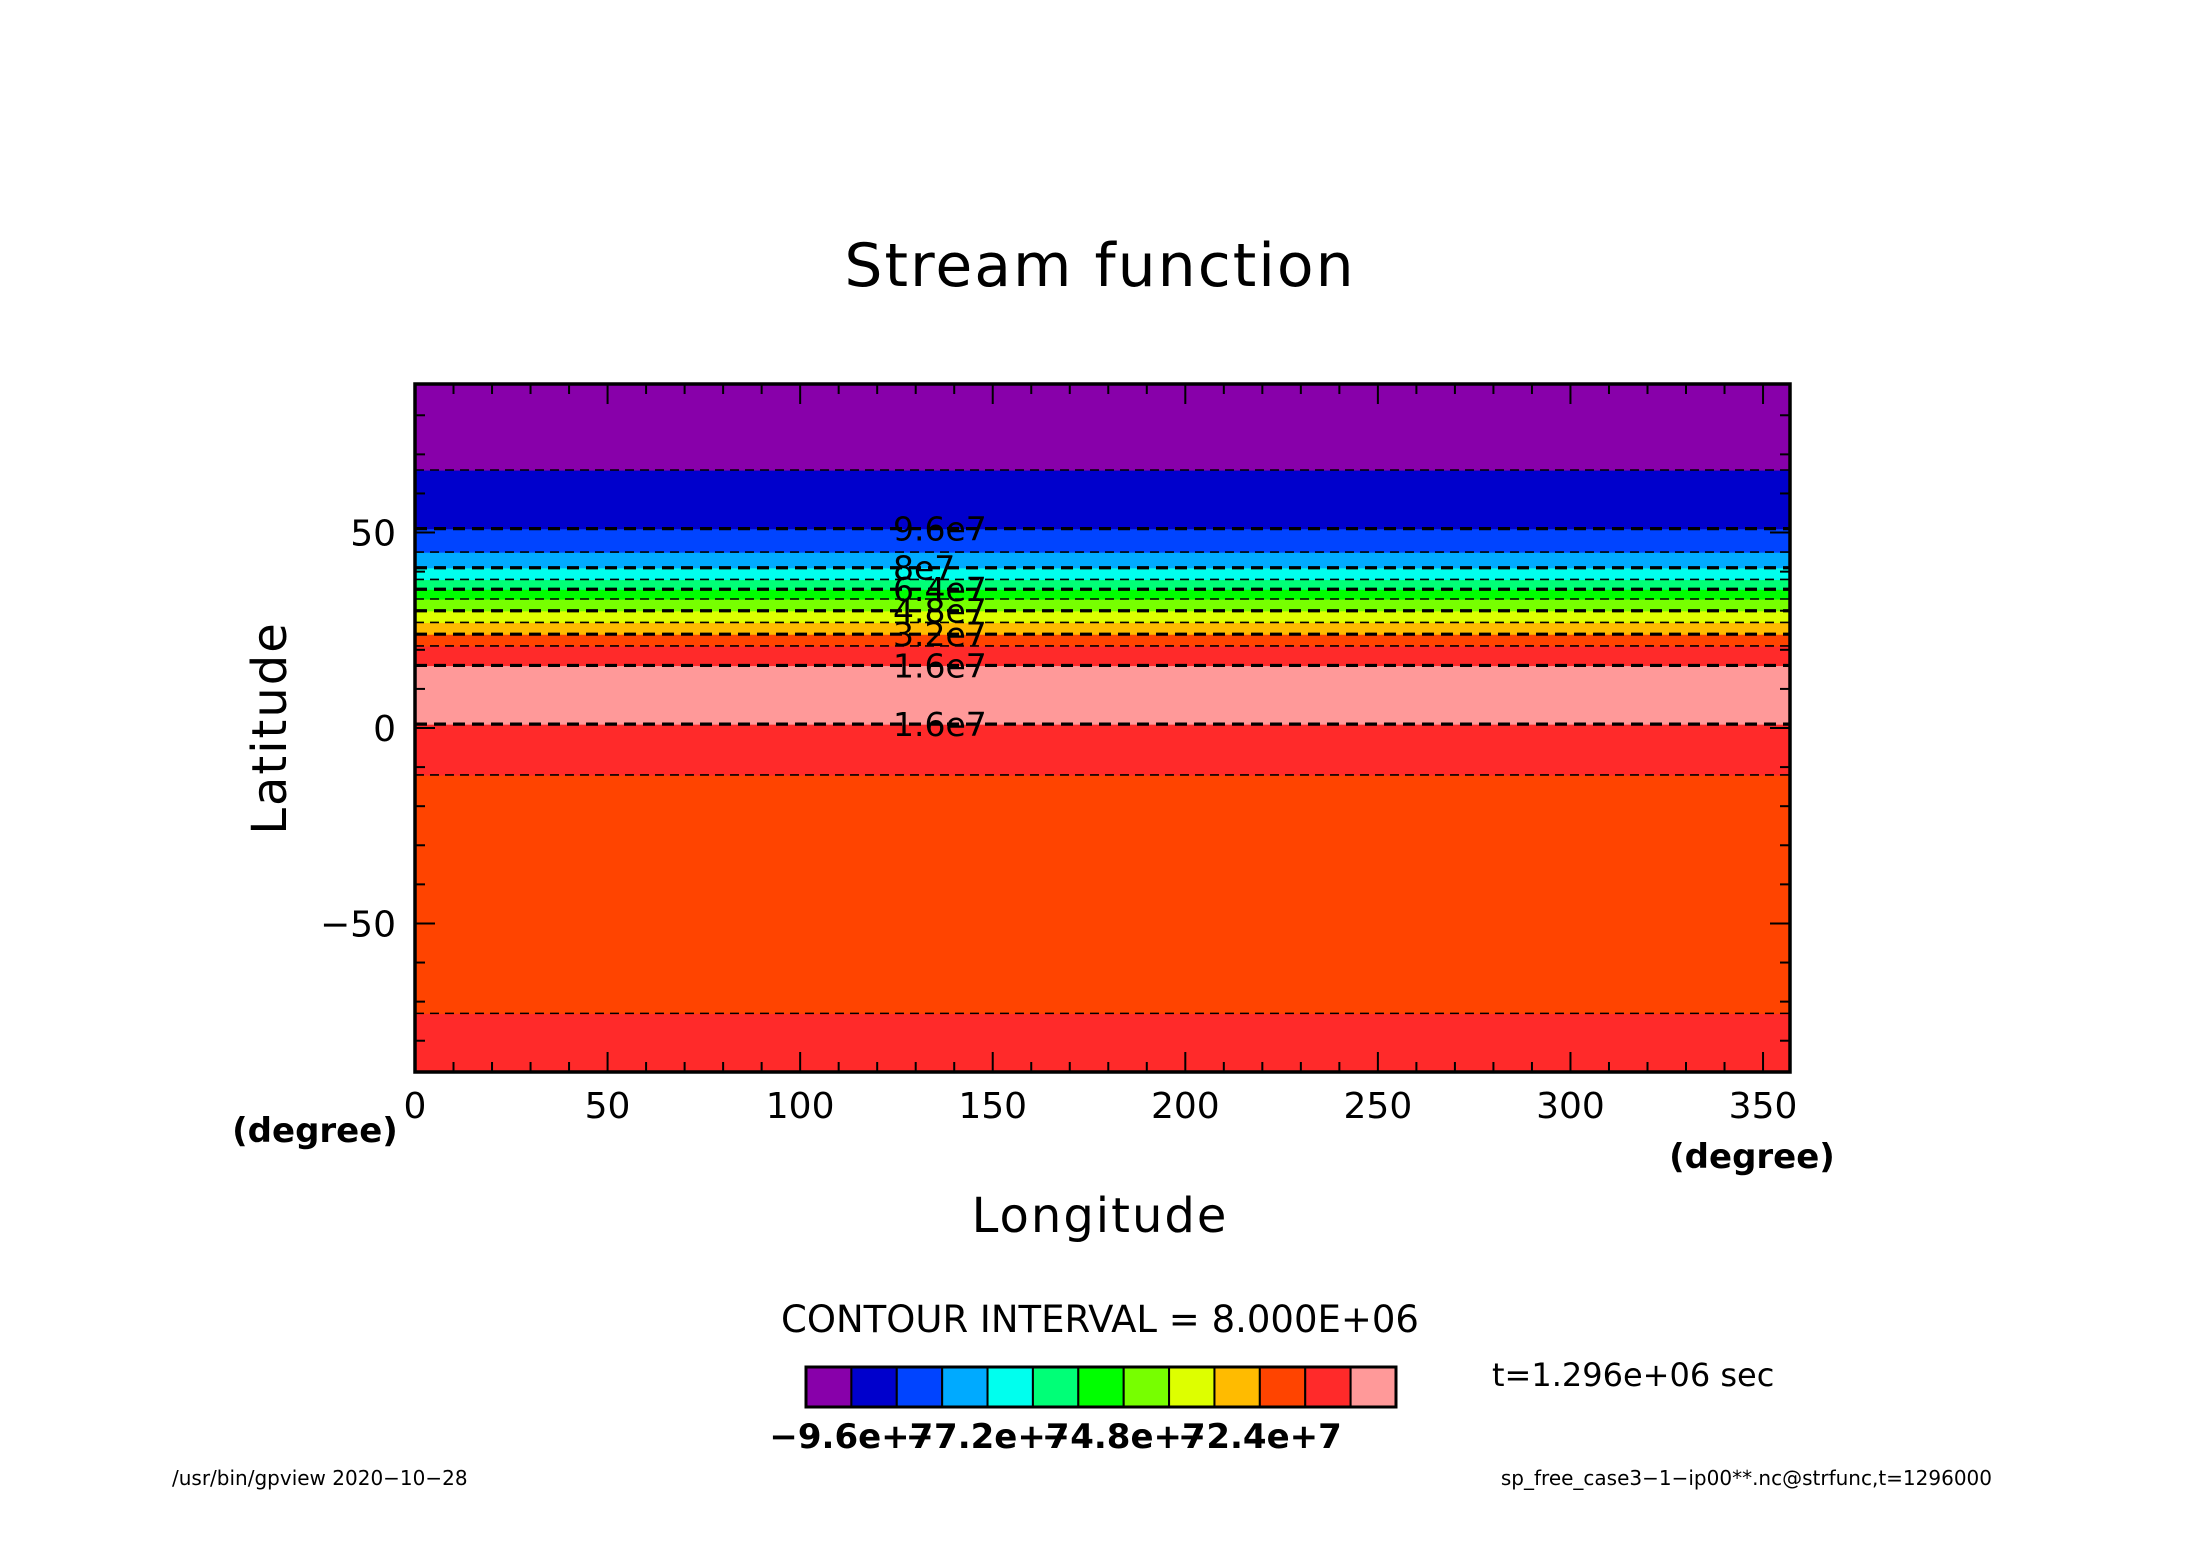 The height and width of the screenshot is (1546, 2188). Describe the element at coordinates (1763, 1106) in the screenshot. I see `x-tick-label-350: 350` at that location.